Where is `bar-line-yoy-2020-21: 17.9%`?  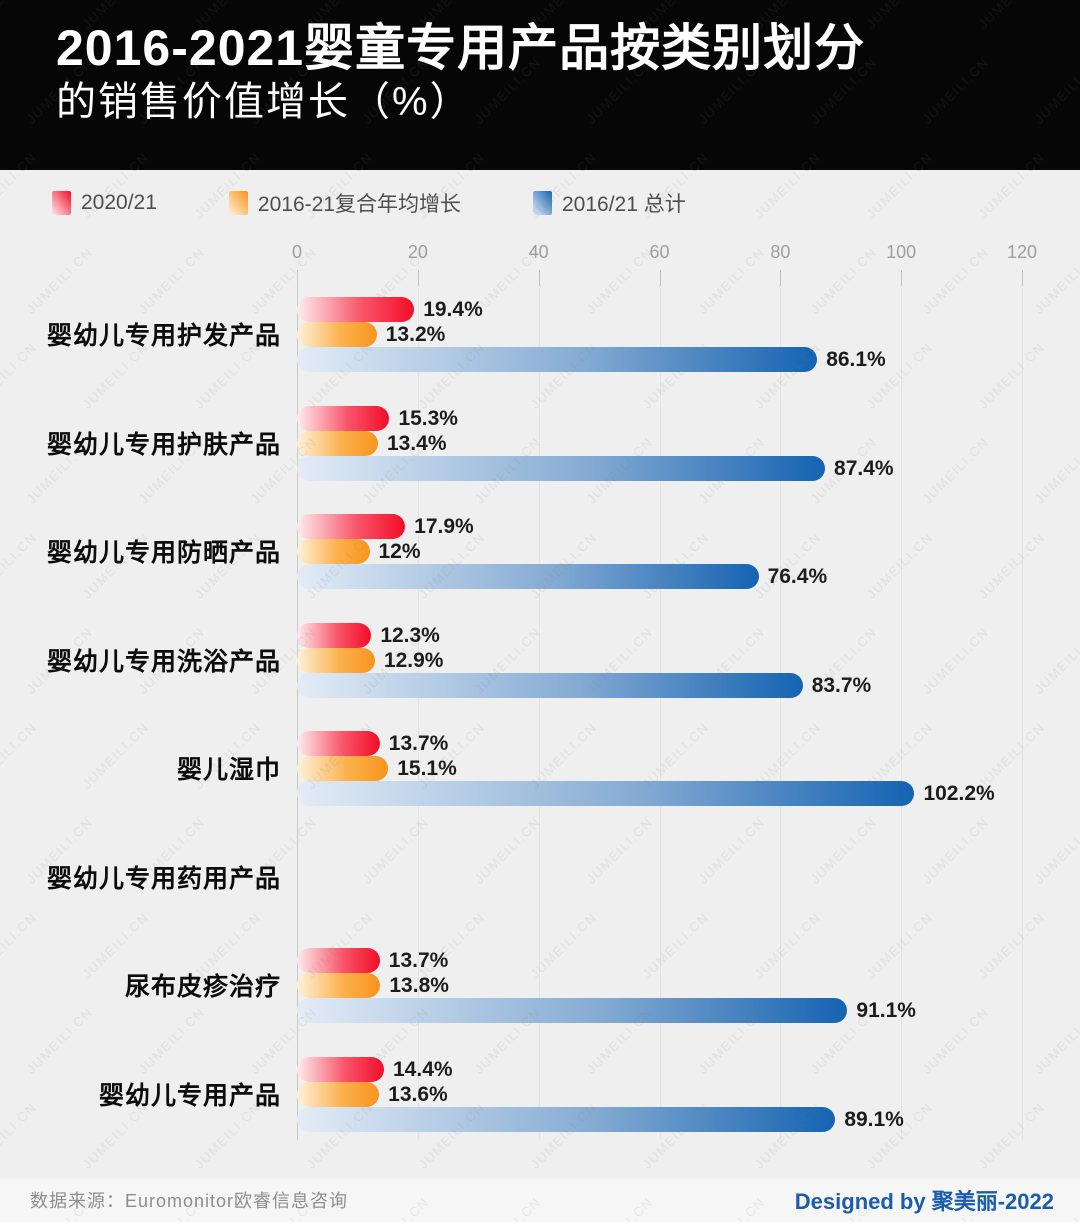
bar-line-yoy-2020-21: 17.9% is located at coordinates (659, 526).